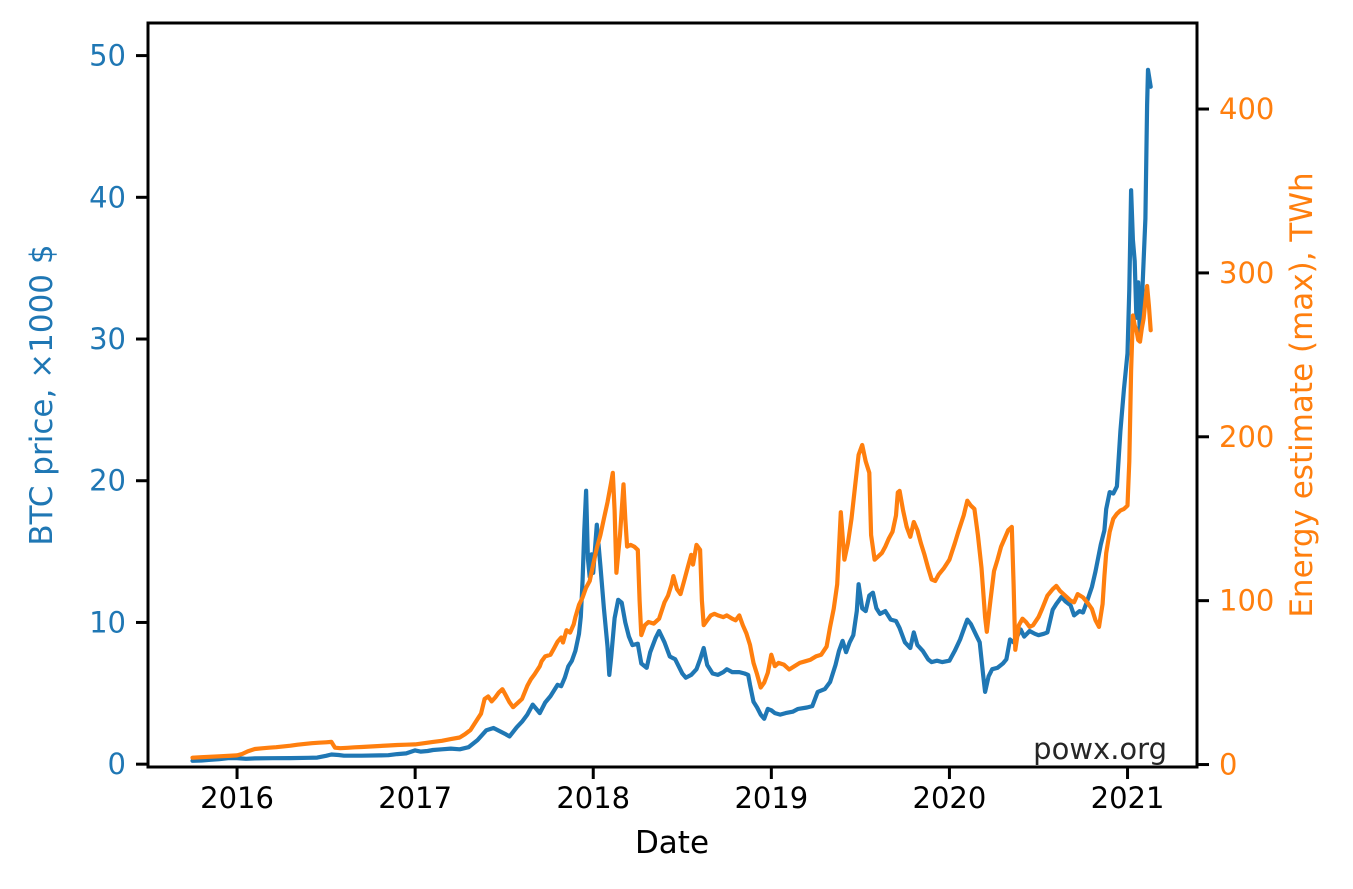  Describe the element at coordinates (1100, 749) in the screenshot. I see `powx-org-annotation: powx.org` at that location.